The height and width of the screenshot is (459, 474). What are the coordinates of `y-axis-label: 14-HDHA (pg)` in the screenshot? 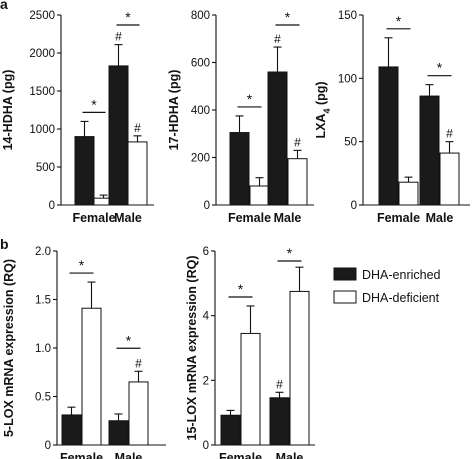 It's located at (8, 110).